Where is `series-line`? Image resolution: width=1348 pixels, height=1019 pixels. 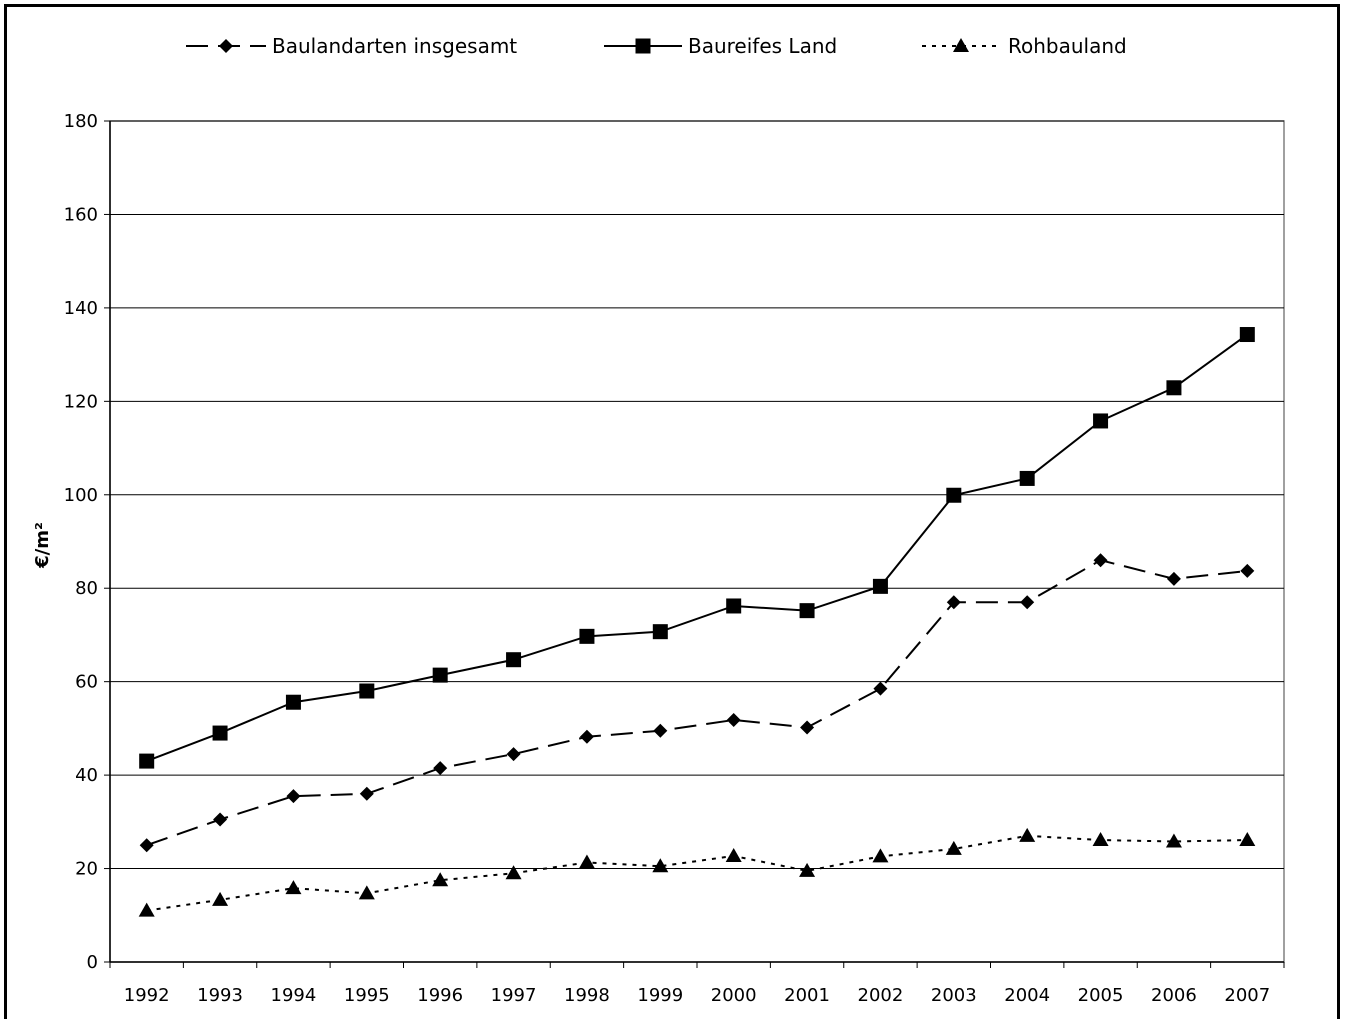
series-line is located at coordinates (697, 873).